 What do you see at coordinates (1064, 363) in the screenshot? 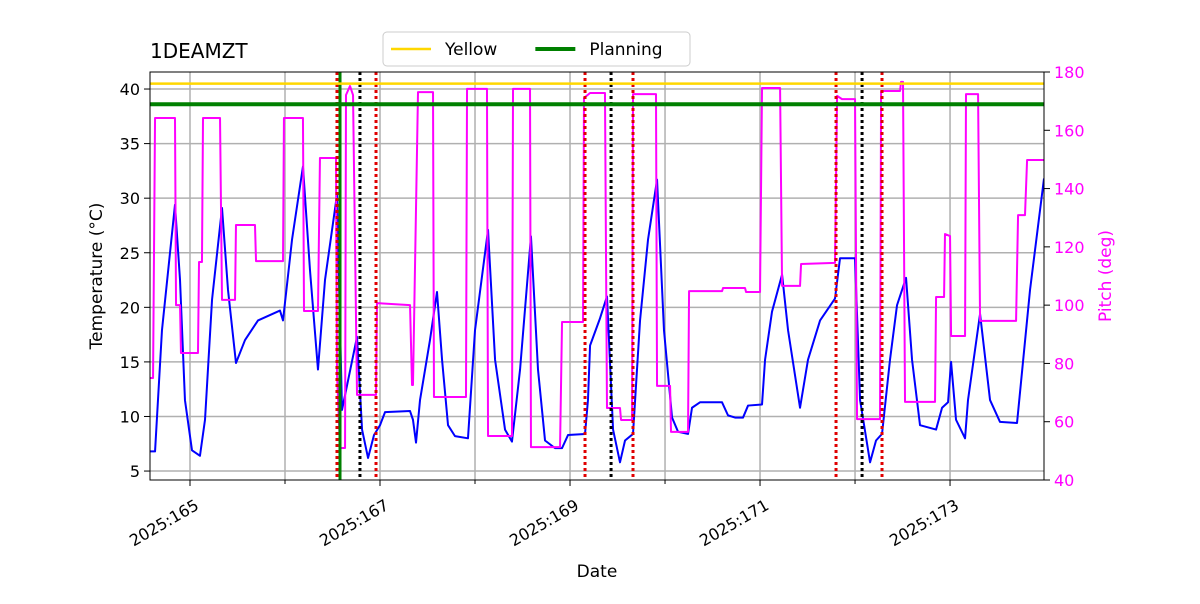
I see `y2-tick-label: 80` at bounding box center [1064, 363].